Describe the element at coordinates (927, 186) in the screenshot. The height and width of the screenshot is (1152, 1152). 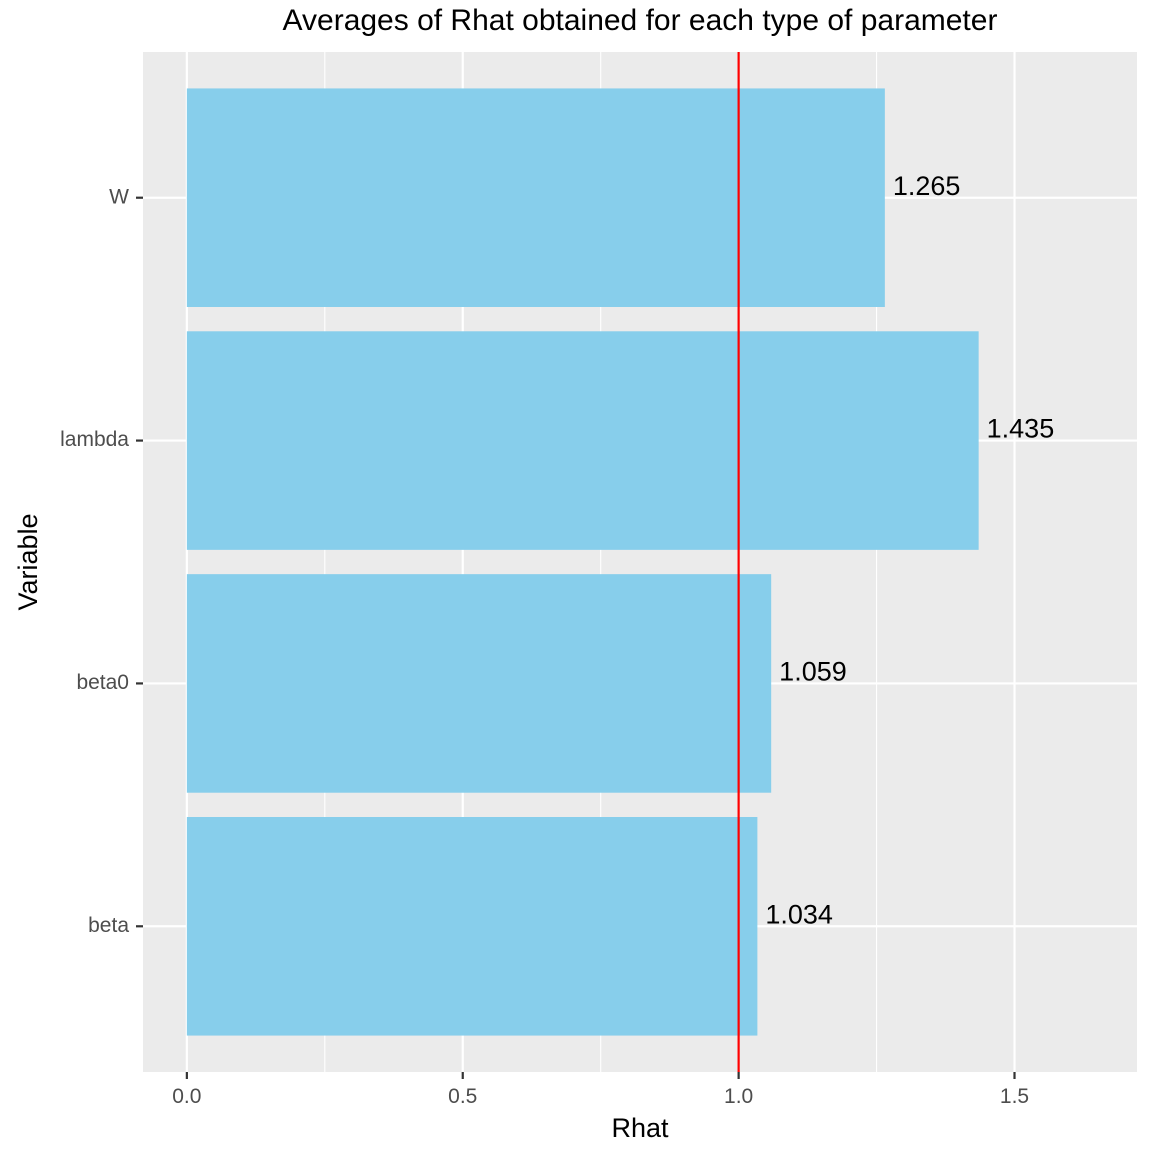
I see `data-label-W: 1.265` at that location.